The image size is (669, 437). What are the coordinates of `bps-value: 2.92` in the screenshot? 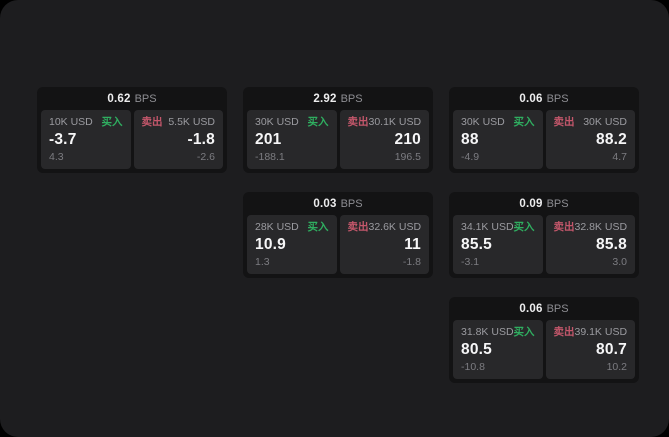 It's located at (325, 98).